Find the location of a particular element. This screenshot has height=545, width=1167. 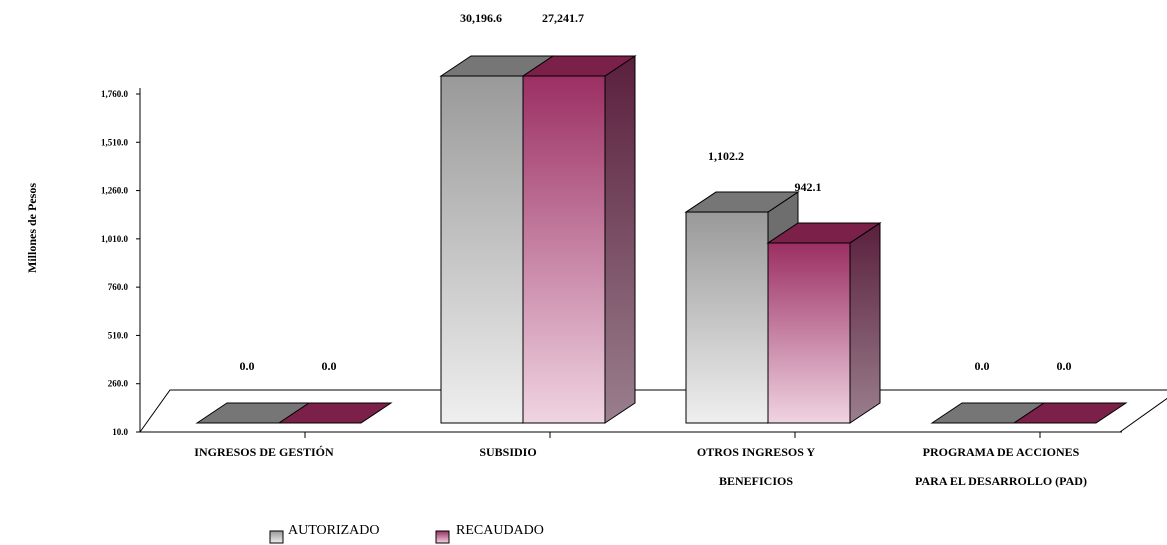

legend: AUTORIZADO RECAUDADO is located at coordinates (406, 533).